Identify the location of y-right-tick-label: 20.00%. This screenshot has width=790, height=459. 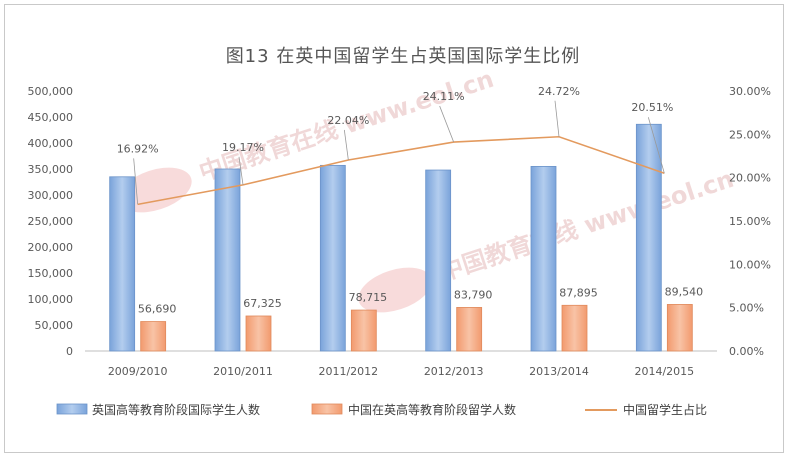
(750, 178).